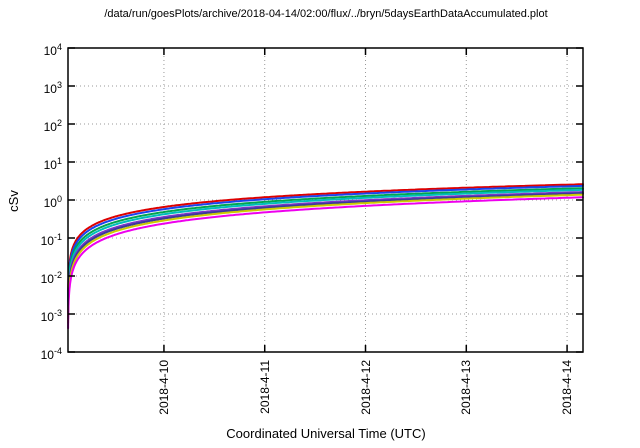 Image resolution: width=640 pixels, height=448 pixels. I want to click on y-tick-label: 10², so click(52, 126).